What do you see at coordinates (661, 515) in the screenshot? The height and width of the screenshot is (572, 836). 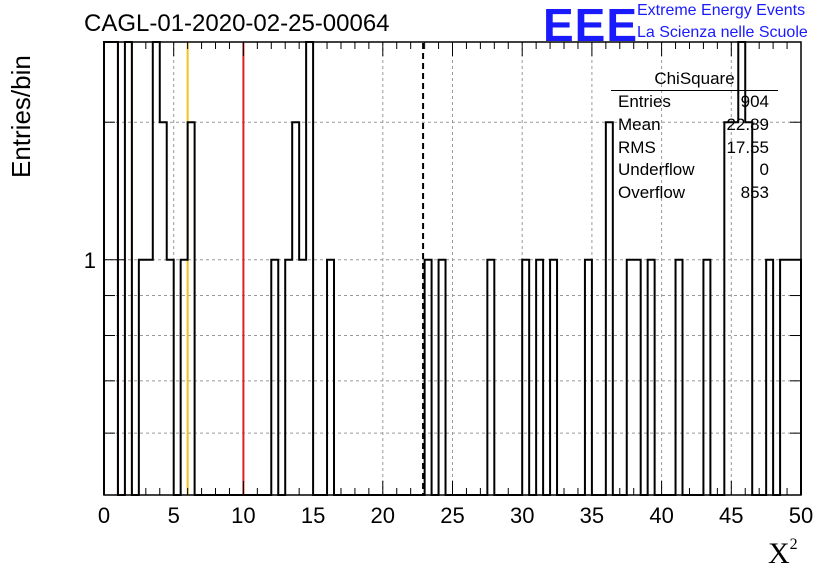 I see `x-tick-label: 40` at bounding box center [661, 515].